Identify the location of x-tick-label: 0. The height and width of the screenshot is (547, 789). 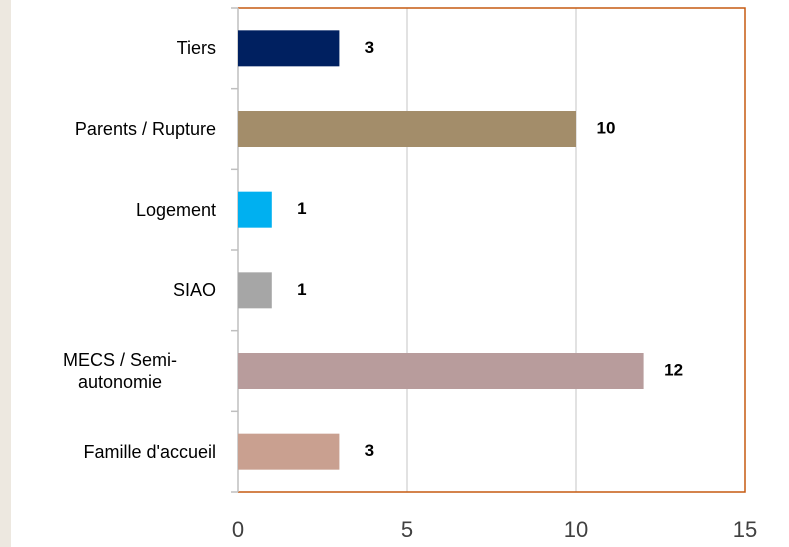
(238, 529).